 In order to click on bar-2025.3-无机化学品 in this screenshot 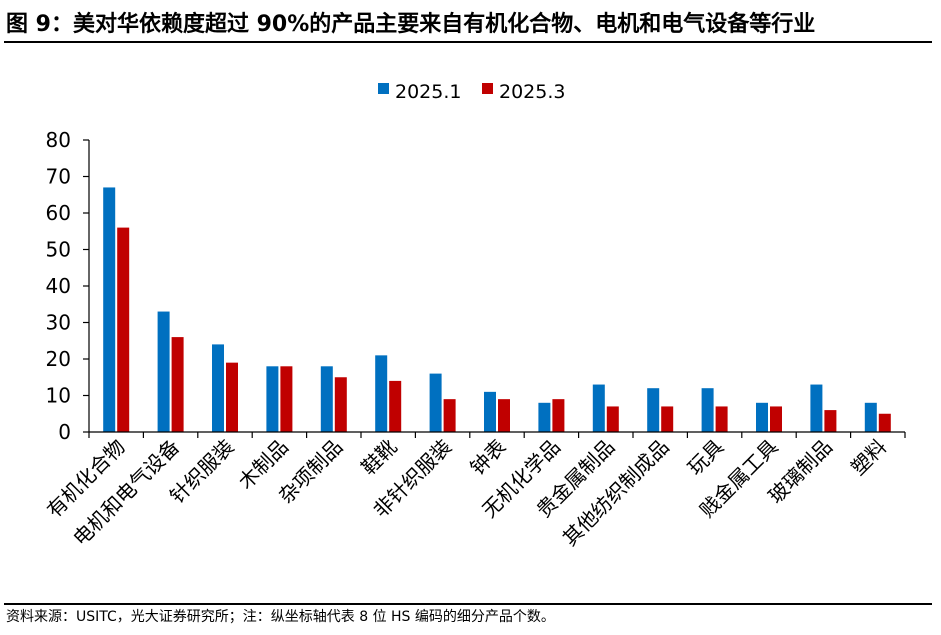, I will do `click(558, 415)`.